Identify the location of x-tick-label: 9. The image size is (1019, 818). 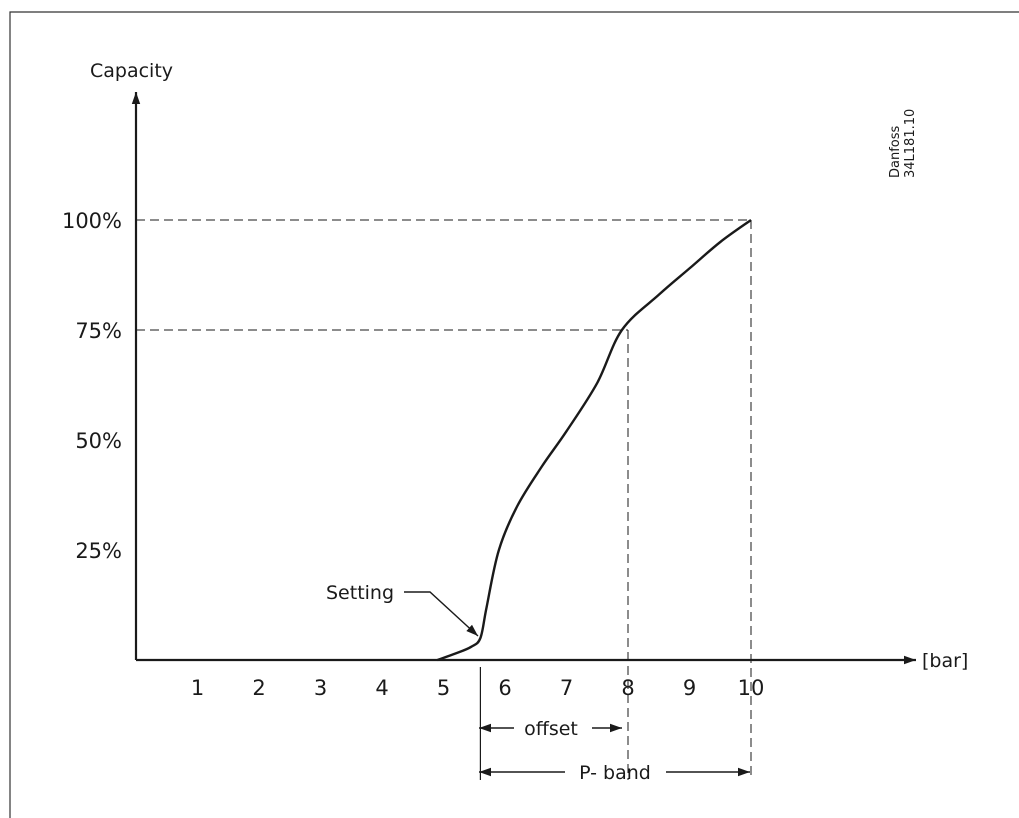
(689, 688).